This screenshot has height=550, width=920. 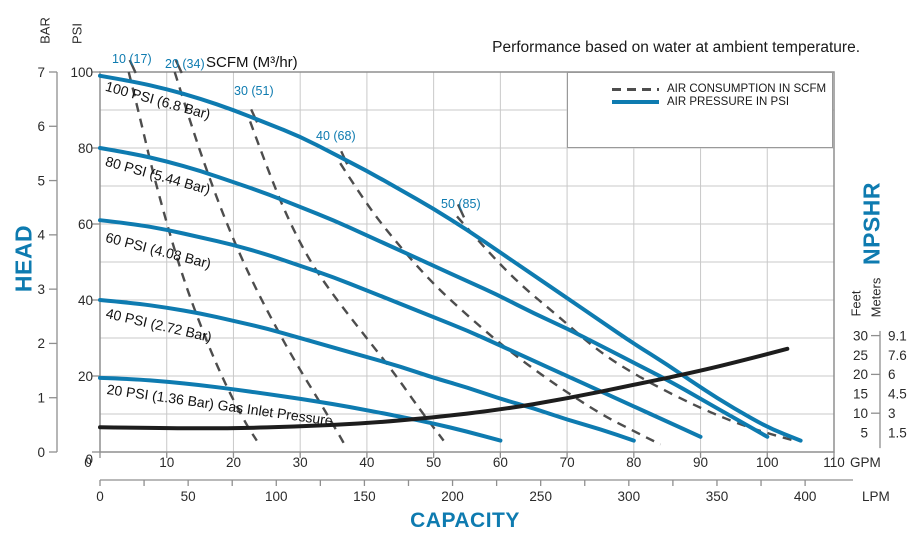 I want to click on dashed-line-swatch, so click(x=635, y=89).